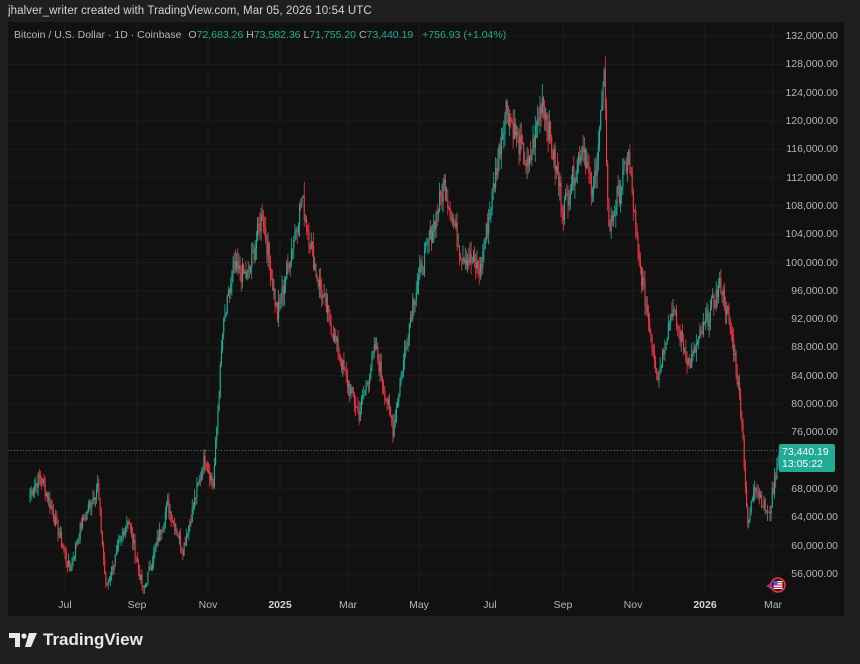 The height and width of the screenshot is (664, 860). What do you see at coordinates (220, 35) in the screenshot?
I see `open-value: 72,683.26` at bounding box center [220, 35].